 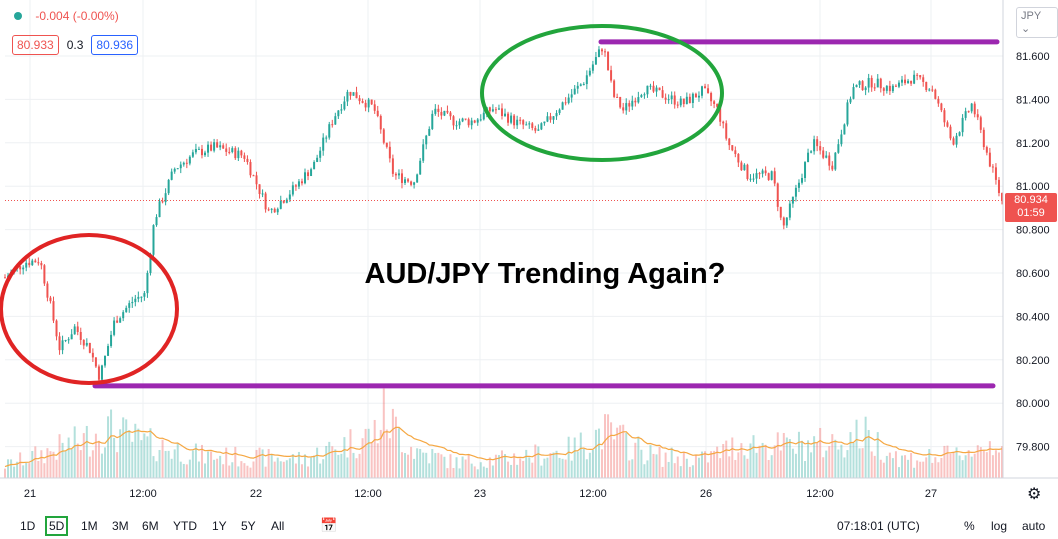 What do you see at coordinates (66, 15) in the screenshot?
I see `price-change-info: -0.004 (-0.00%)` at bounding box center [66, 15].